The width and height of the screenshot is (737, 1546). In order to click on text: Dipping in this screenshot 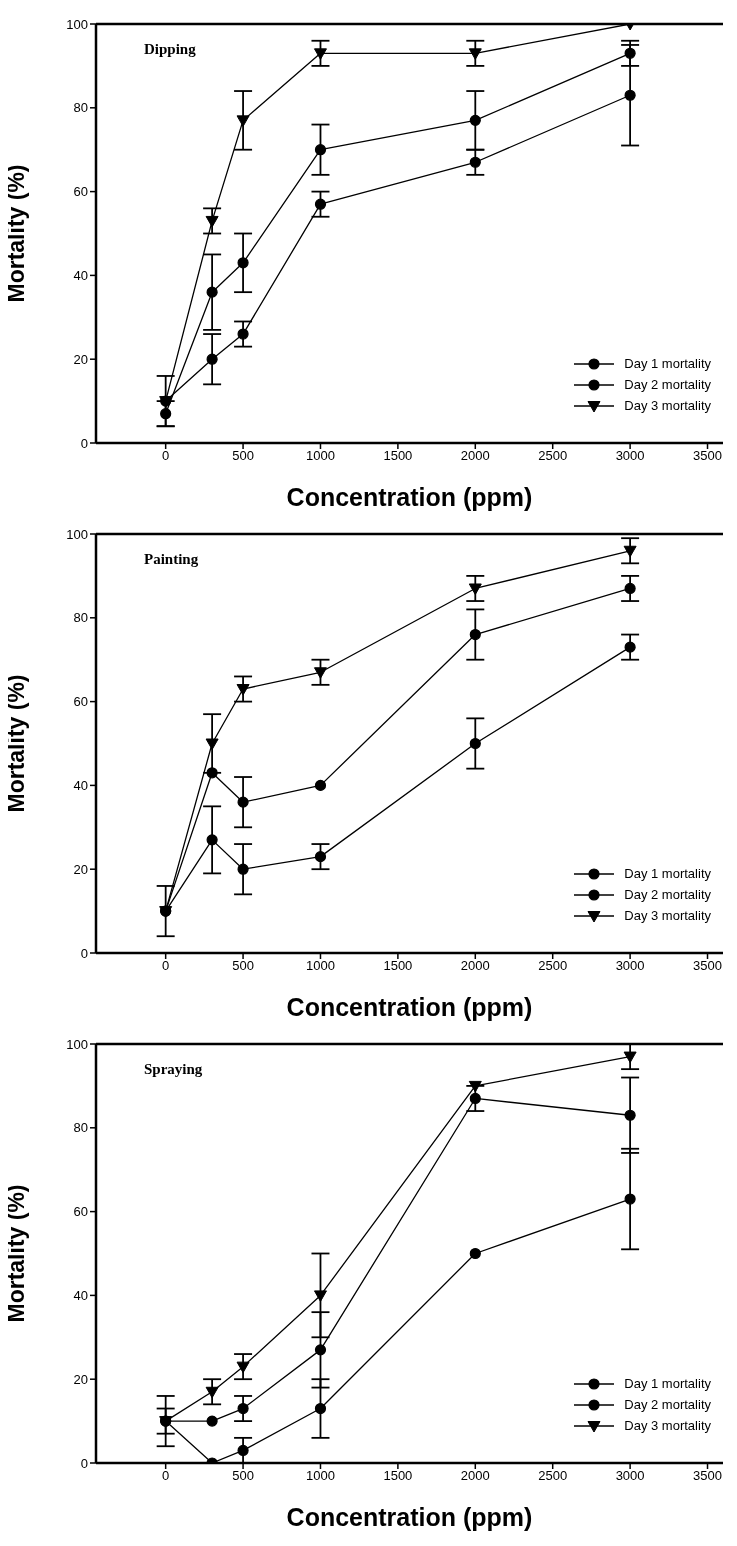, I will do `click(170, 49)`.